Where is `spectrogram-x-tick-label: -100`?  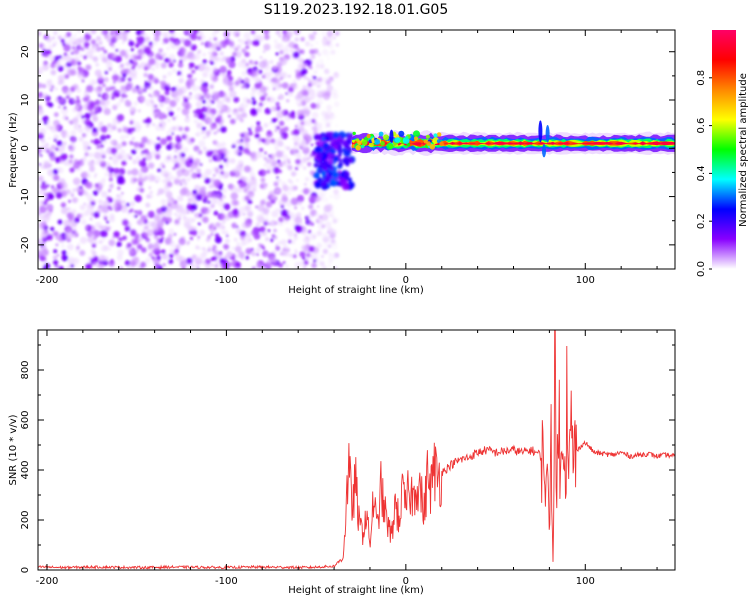 spectrogram-x-tick-label: -100 is located at coordinates (226, 280).